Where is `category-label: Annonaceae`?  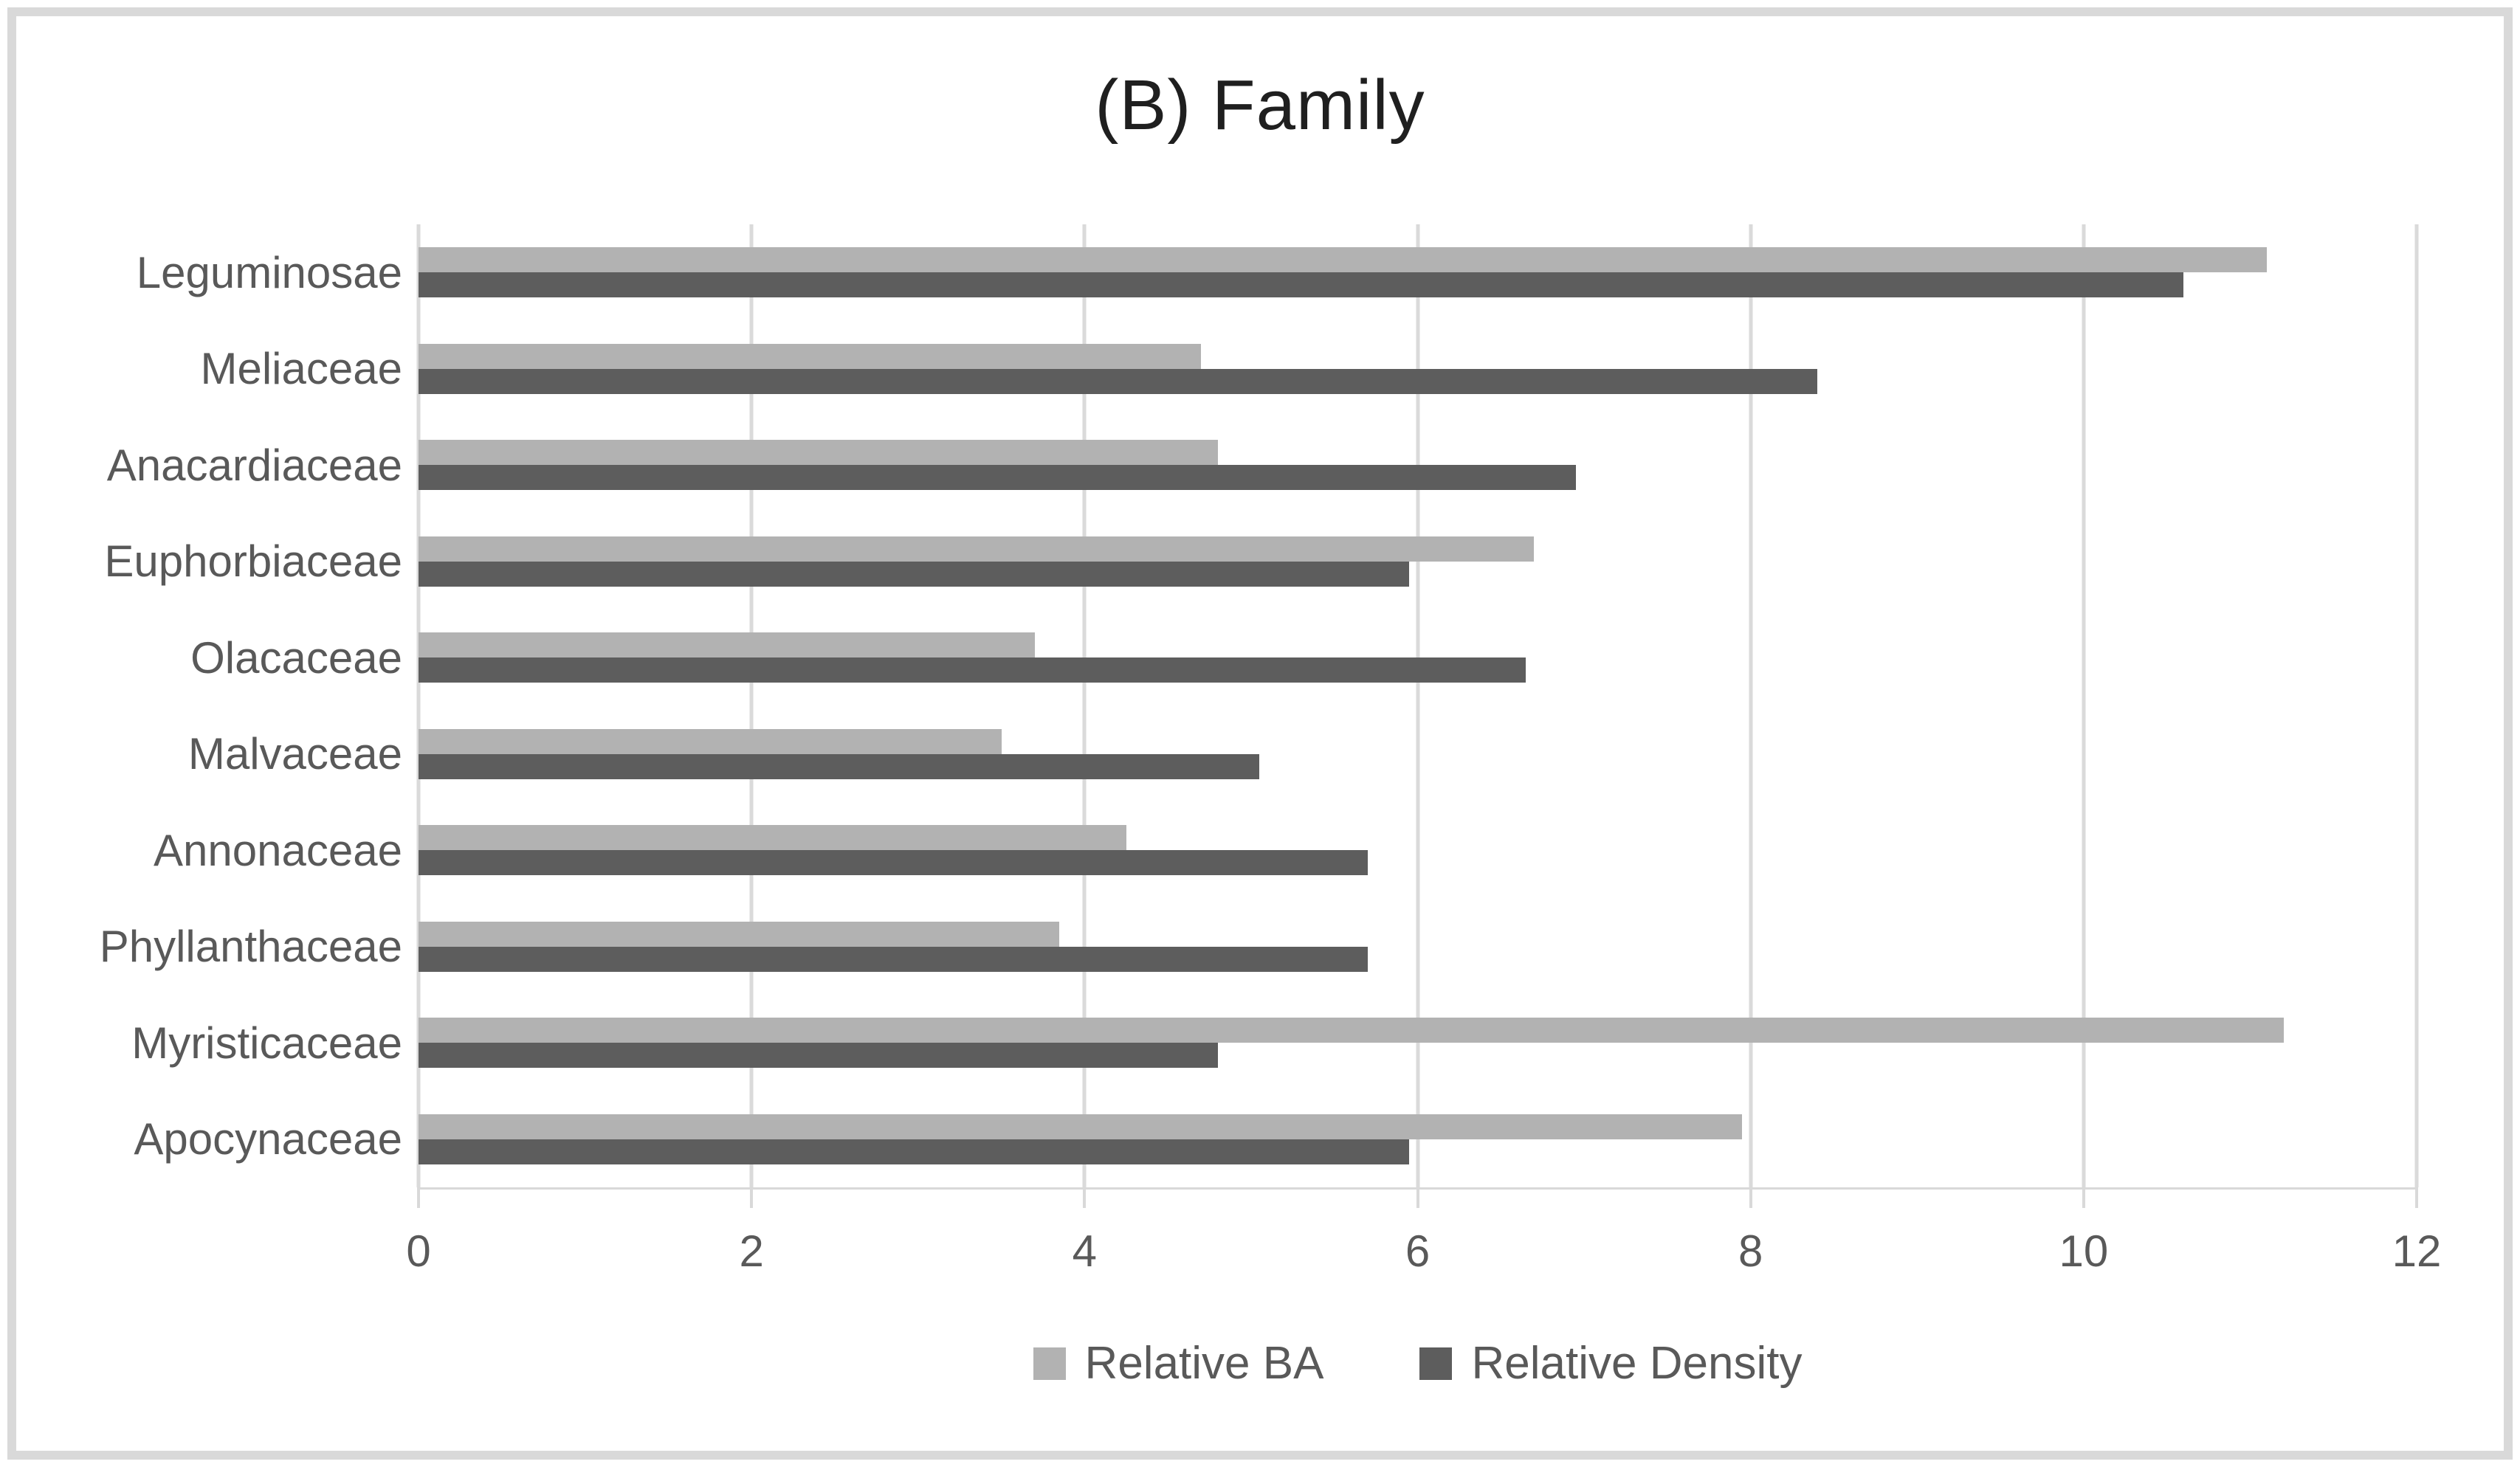
category-label: Annonaceae is located at coordinates (278, 850).